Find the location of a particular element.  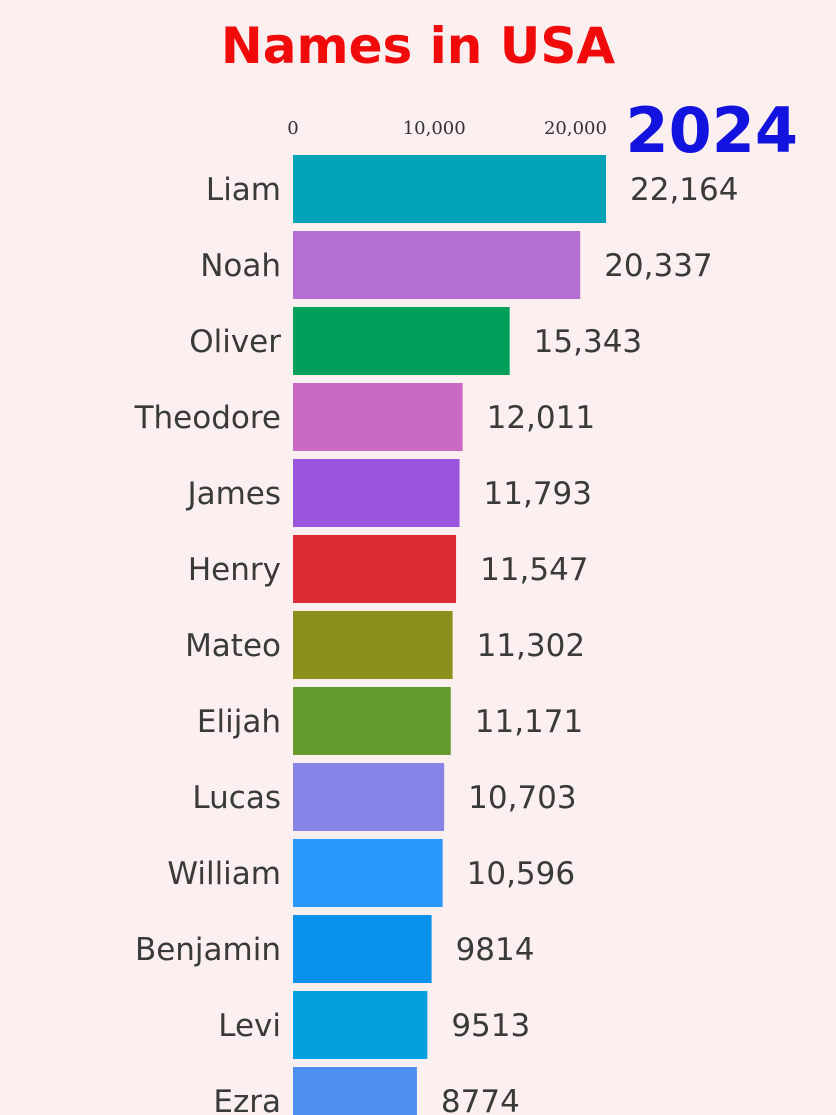

value-label: 10,703 is located at coordinates (522, 798).